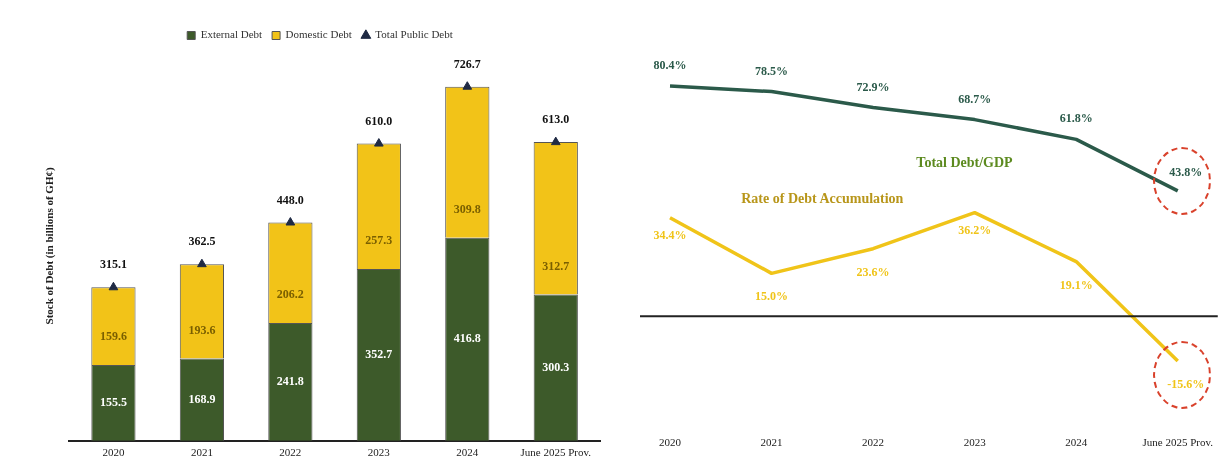 This screenshot has width=1219, height=466. What do you see at coordinates (113, 402) in the screenshot?
I see `data-label: 155.5` at bounding box center [113, 402].